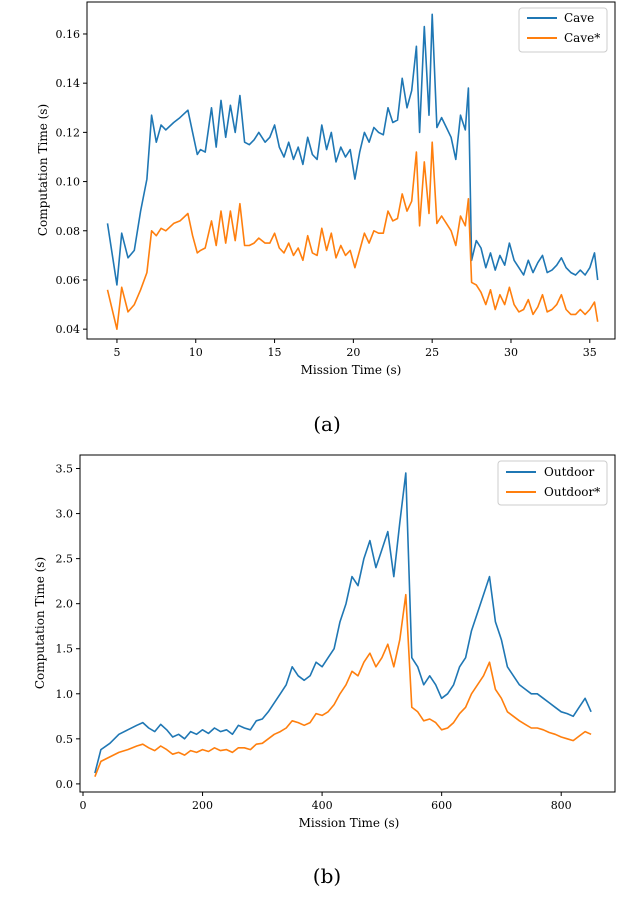  Describe the element at coordinates (349, 823) in the screenshot. I see `plot-b-x-label: Mission Time (s)` at that location.